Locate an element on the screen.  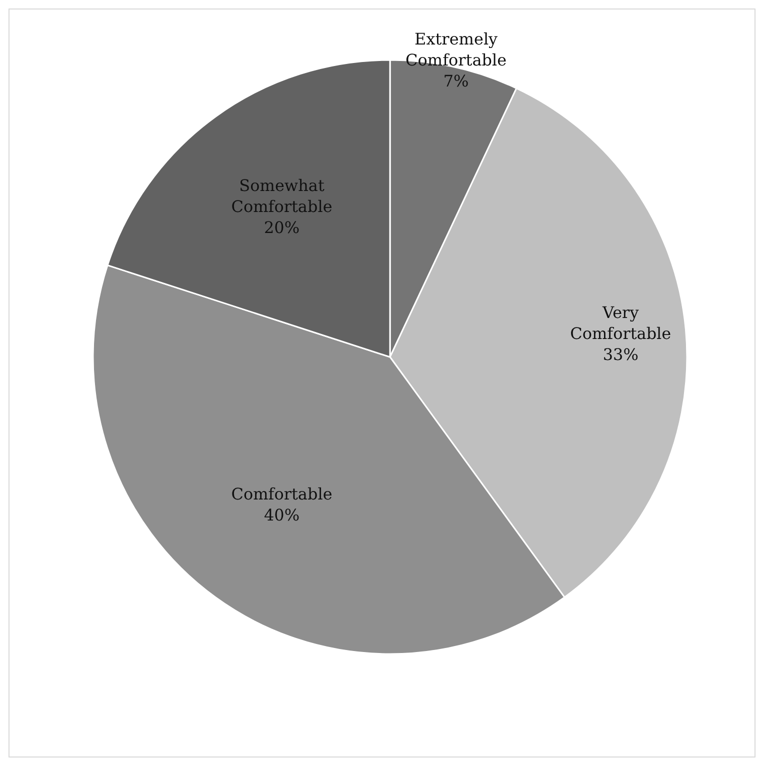
data-label: 40% is located at coordinates (282, 515).